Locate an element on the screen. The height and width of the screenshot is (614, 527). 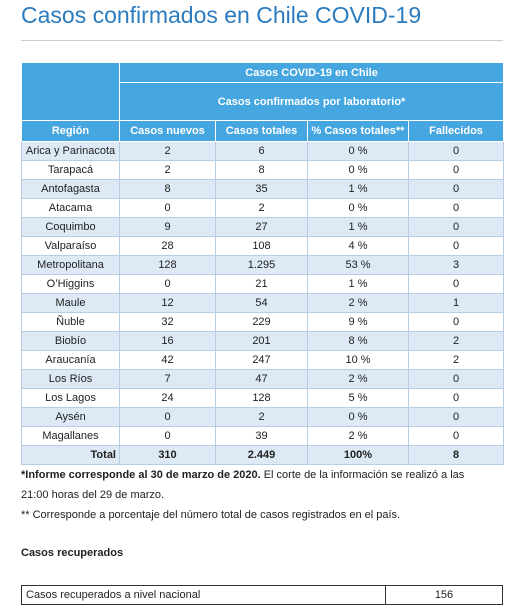
divider is located at coordinates (262, 40).